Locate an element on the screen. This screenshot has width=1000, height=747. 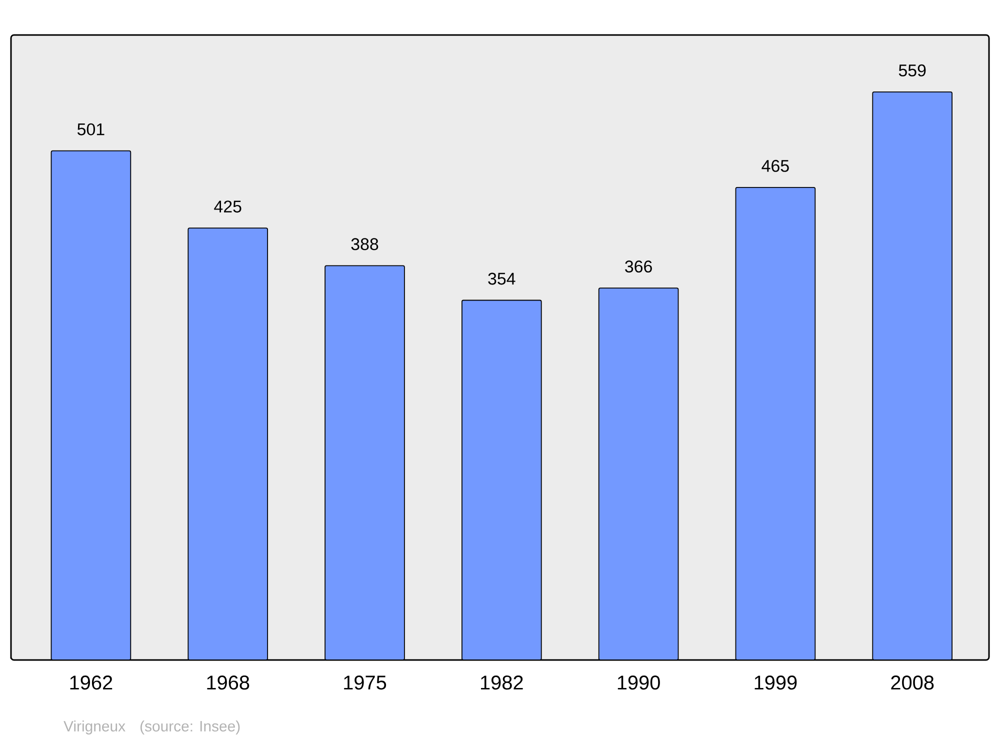
data-label: 354 is located at coordinates (502, 278).